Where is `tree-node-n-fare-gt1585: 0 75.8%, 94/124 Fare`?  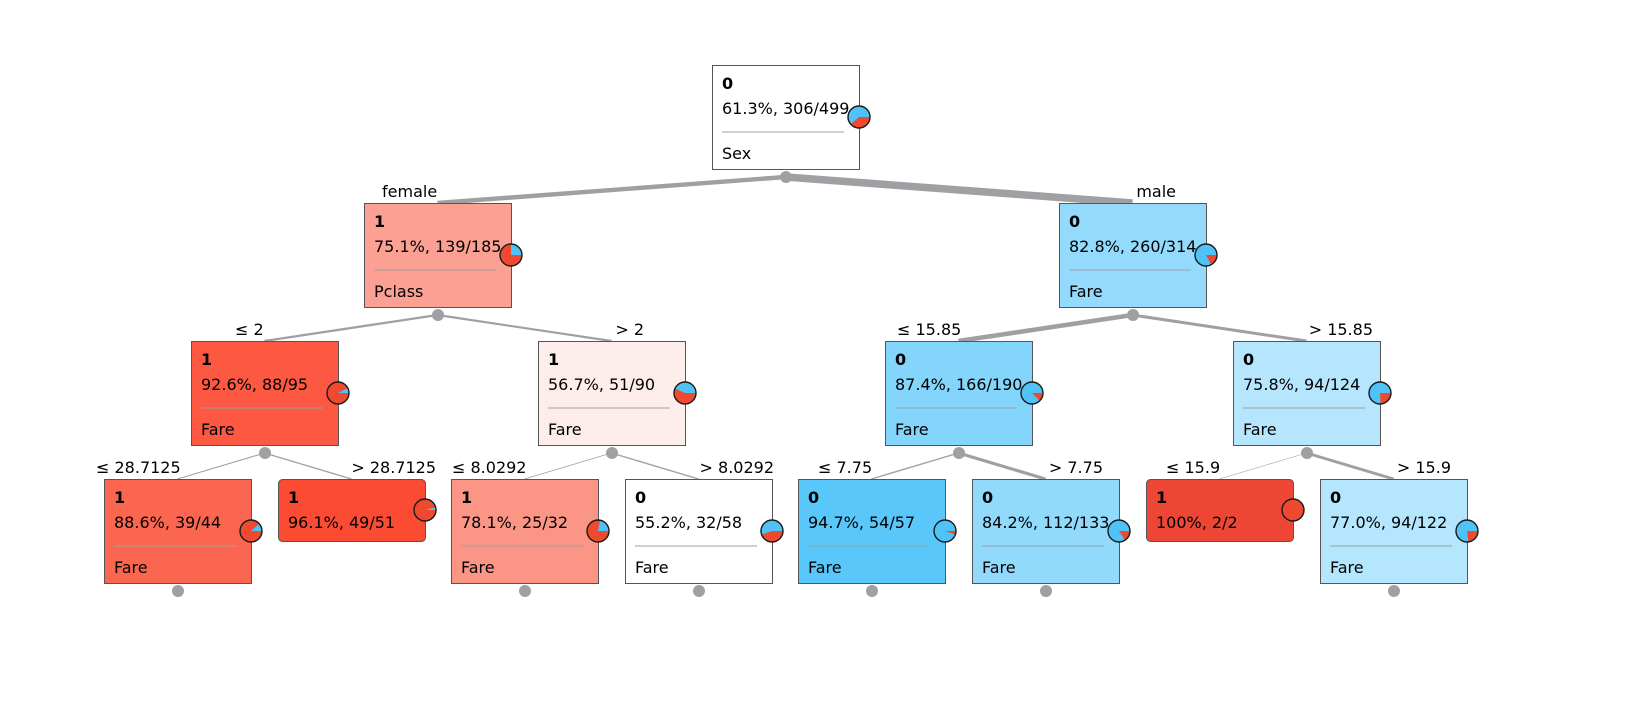 tree-node-n-fare-gt1585: 0 75.8%, 94/124 Fare is located at coordinates (1312, 400).